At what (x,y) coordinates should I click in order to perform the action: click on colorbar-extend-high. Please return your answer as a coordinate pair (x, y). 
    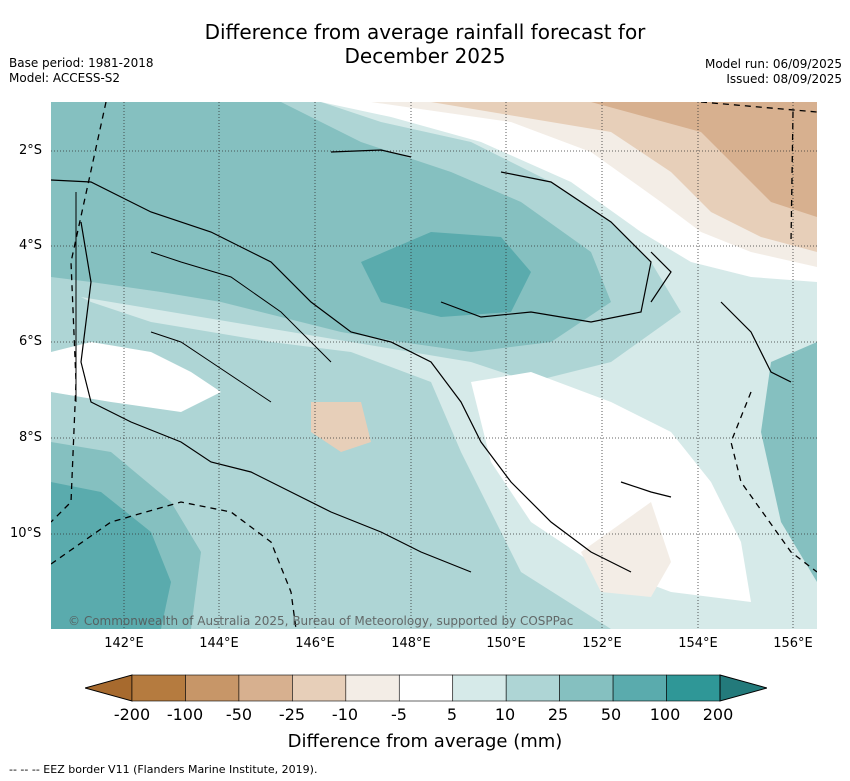
    Looking at the image, I should click on (743, 688).